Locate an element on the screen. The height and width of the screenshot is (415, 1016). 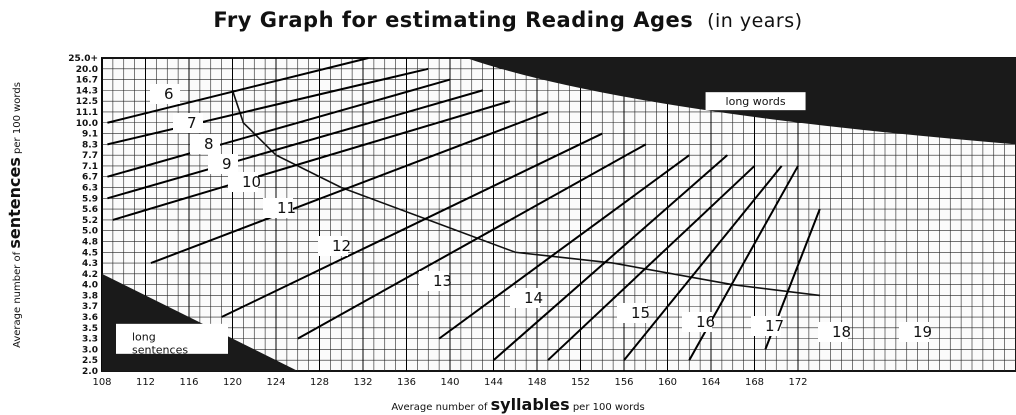
y-tick-label: 4.3 is located at coordinates (90, 264).